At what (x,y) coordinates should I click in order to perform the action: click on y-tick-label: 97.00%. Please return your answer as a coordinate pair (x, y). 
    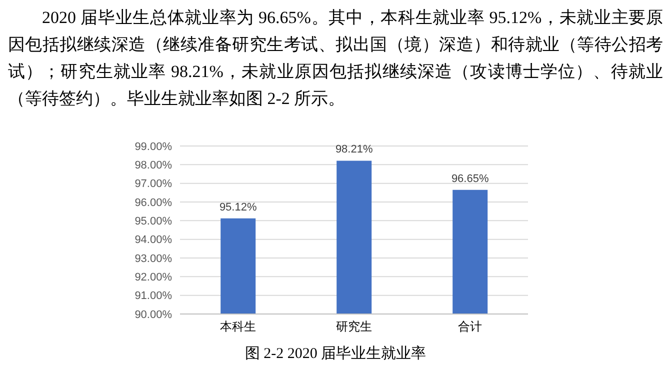
    Looking at the image, I should click on (153, 184).